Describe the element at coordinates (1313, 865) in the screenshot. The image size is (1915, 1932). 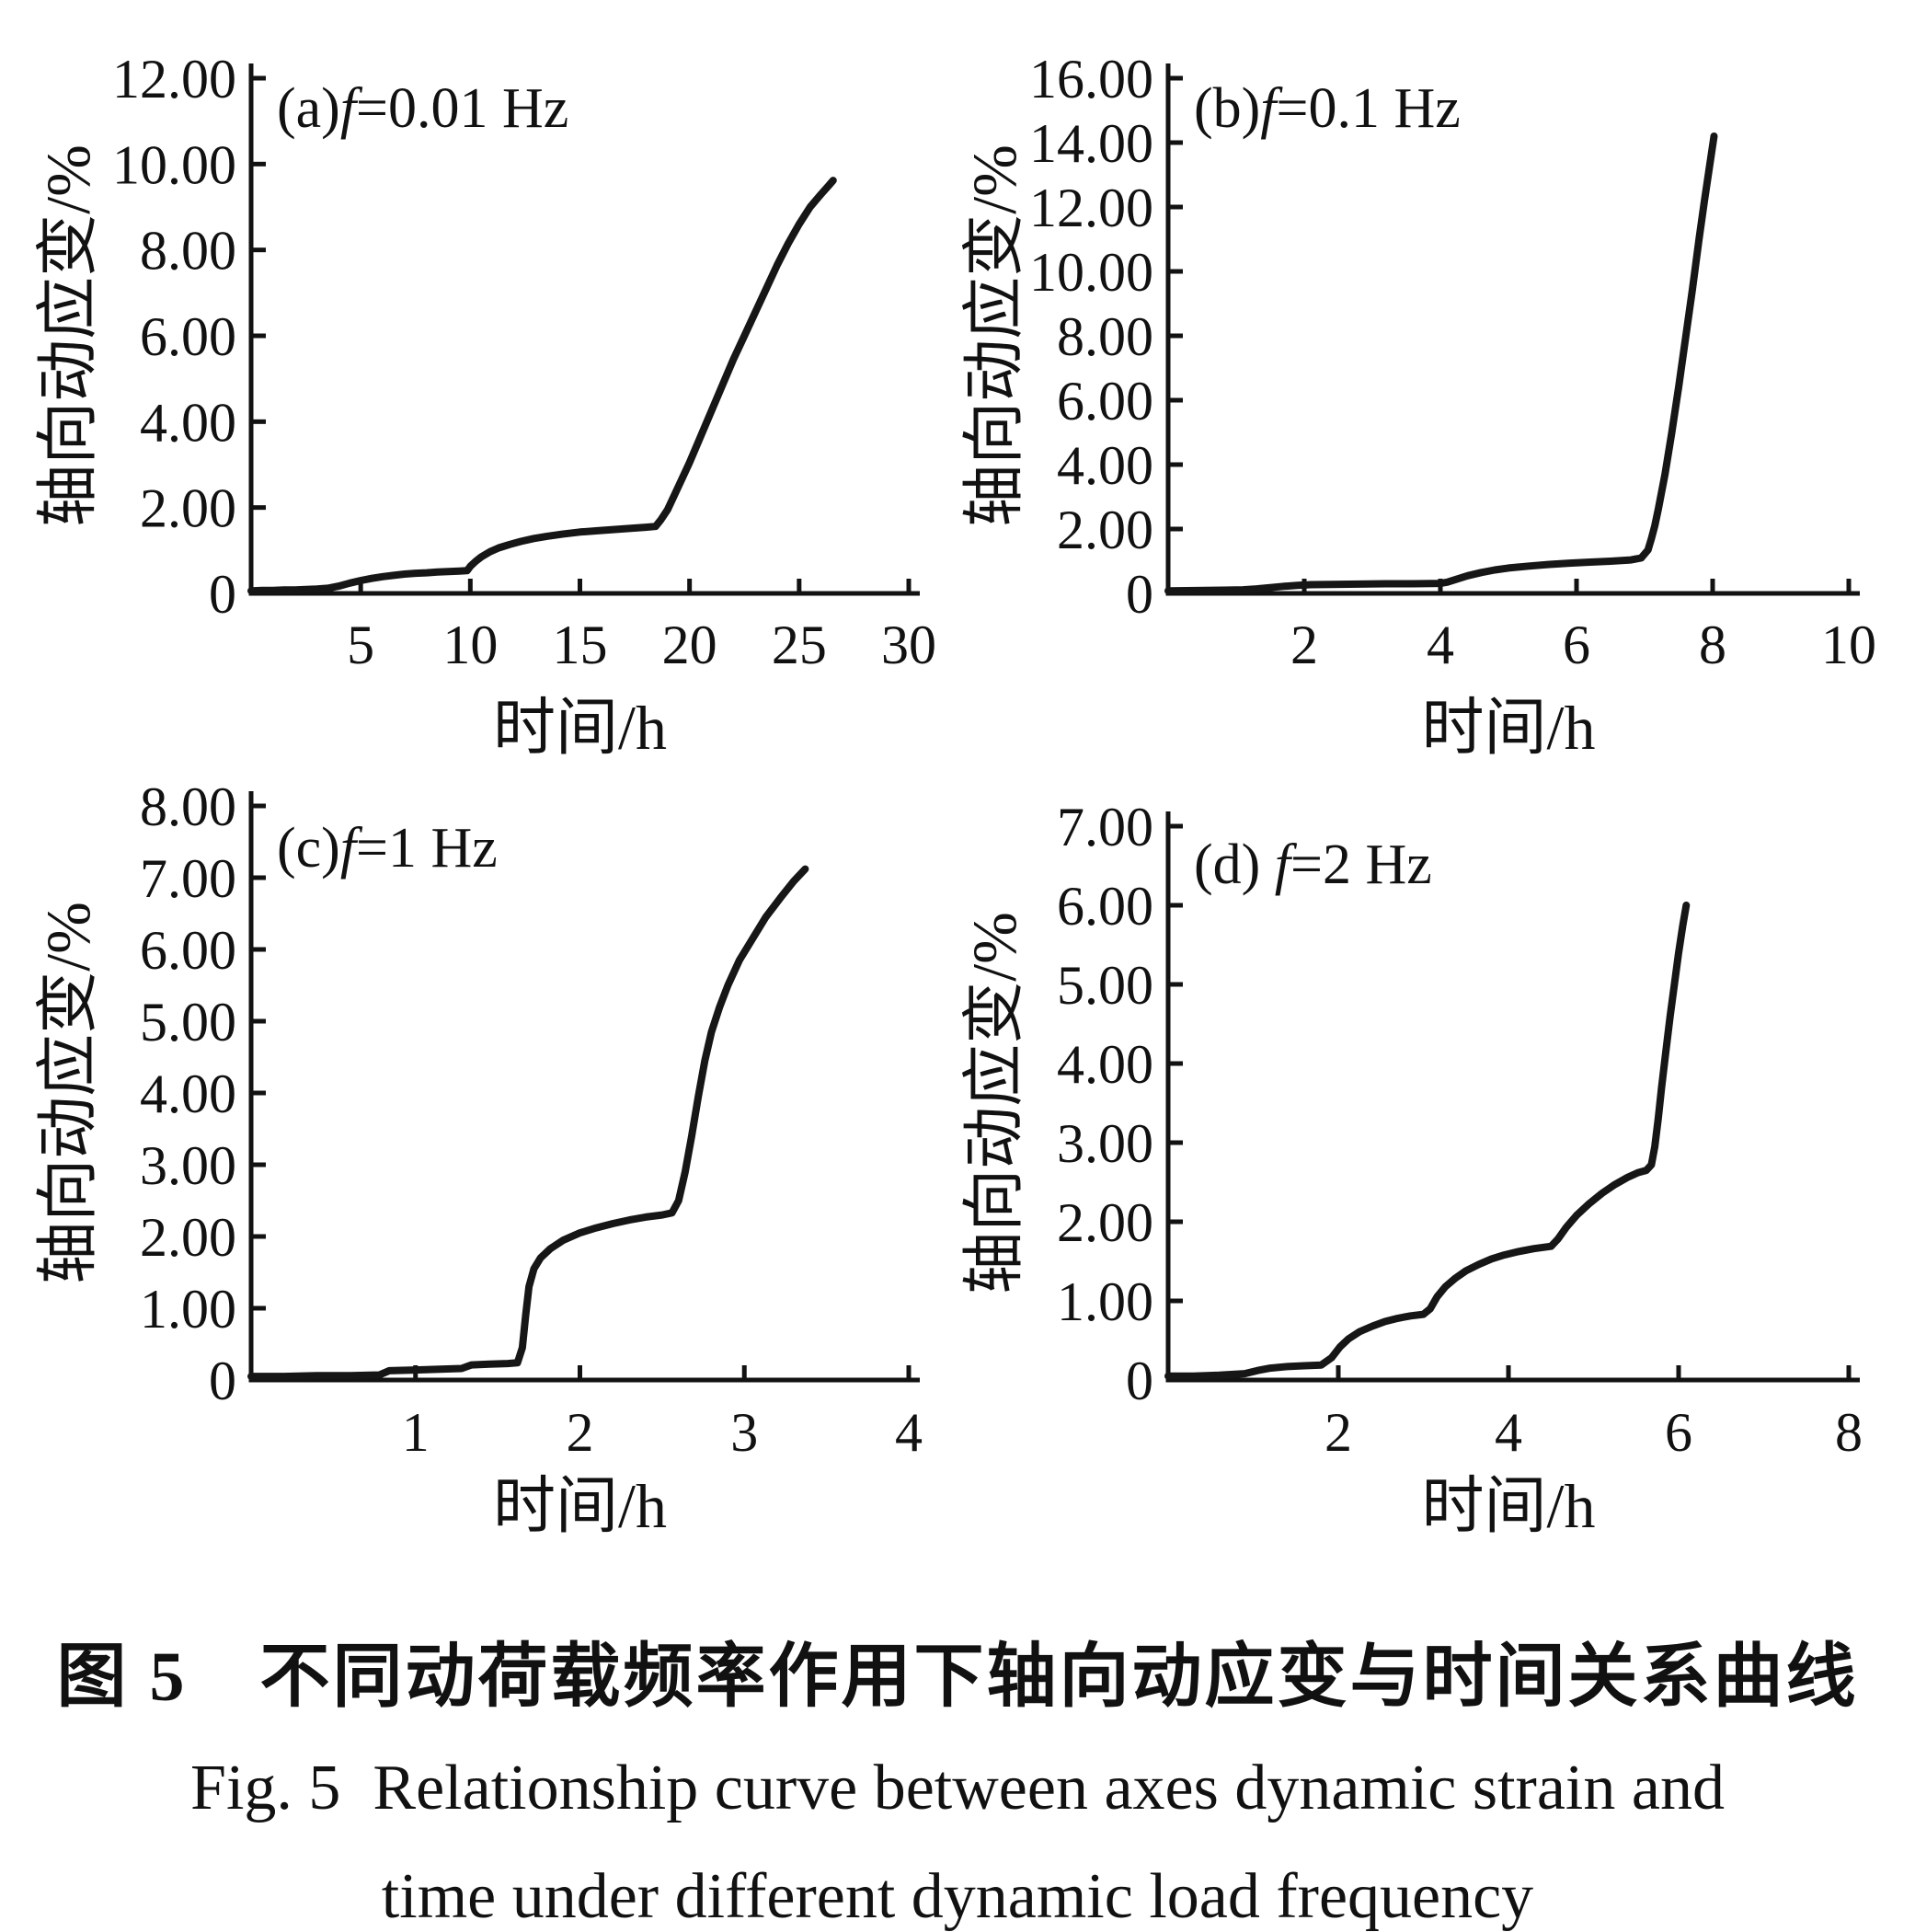
I see `subplot-title: (d) f=2 Hz` at that location.